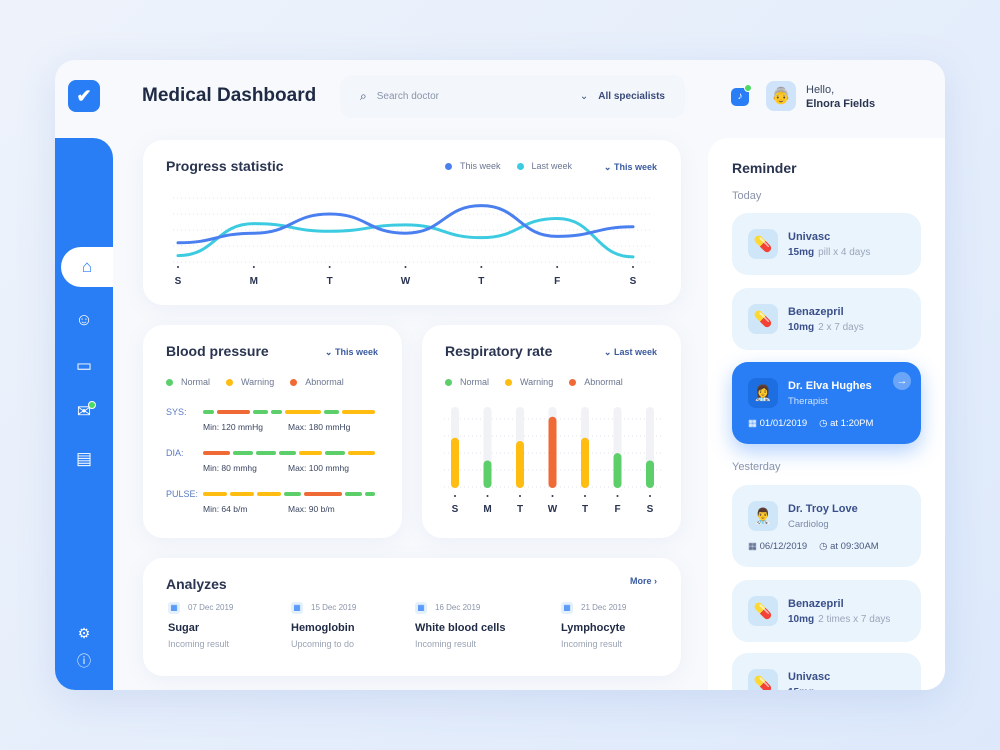  Describe the element at coordinates (467, 382) in the screenshot. I see `legend-normal: Normal` at that location.